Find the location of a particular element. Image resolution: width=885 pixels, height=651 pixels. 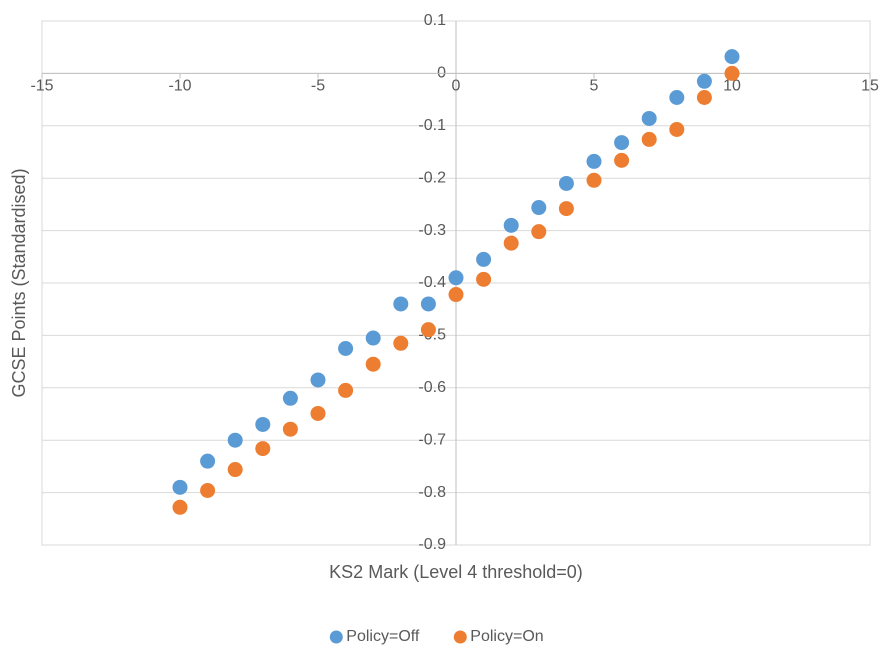

x-axis-title: KS2 Mark (Level 4 threshold=0) is located at coordinates (456, 572).